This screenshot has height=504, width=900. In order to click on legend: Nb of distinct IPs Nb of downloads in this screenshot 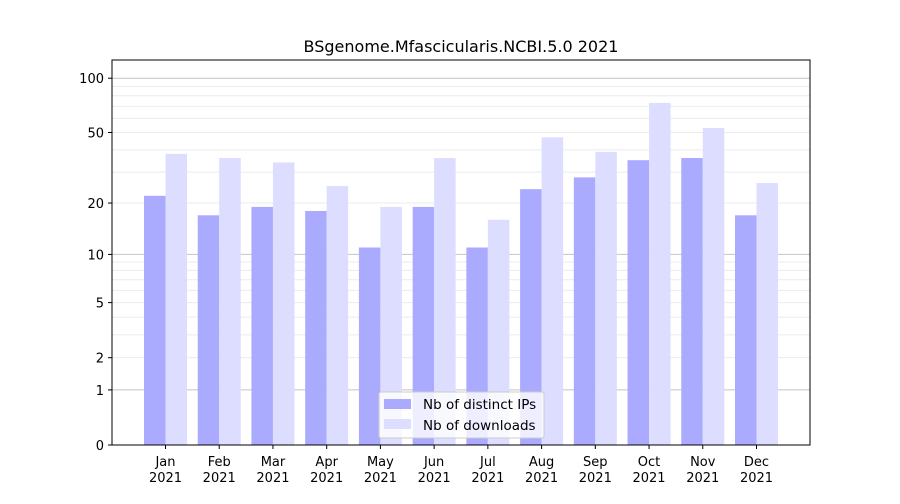, I will do `click(461, 415)`.